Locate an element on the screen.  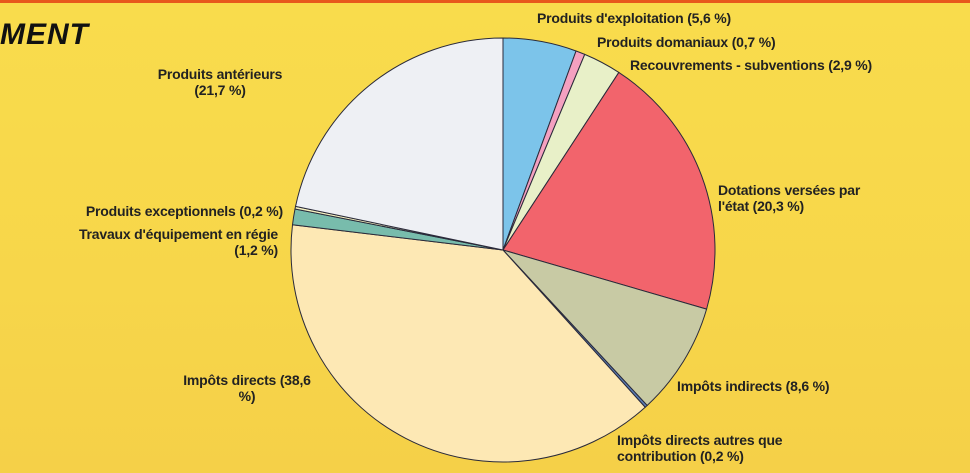
category-label: Impôts directs is located at coordinates (230, 380).